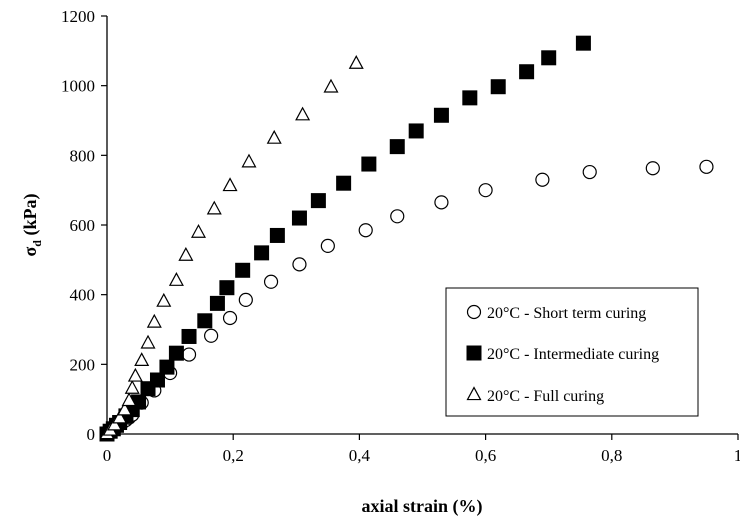 The width and height of the screenshot is (740, 524). I want to click on y-tick-label: 0, so click(91, 434).